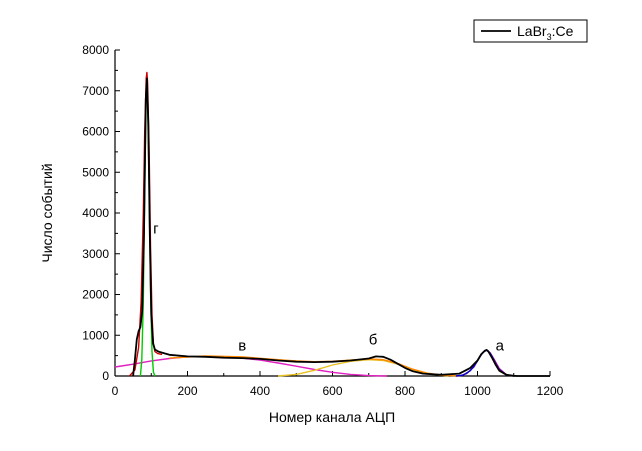 The height and width of the screenshot is (451, 642). Describe the element at coordinates (95, 295) in the screenshot. I see `y-tick-label: 2000` at that location.